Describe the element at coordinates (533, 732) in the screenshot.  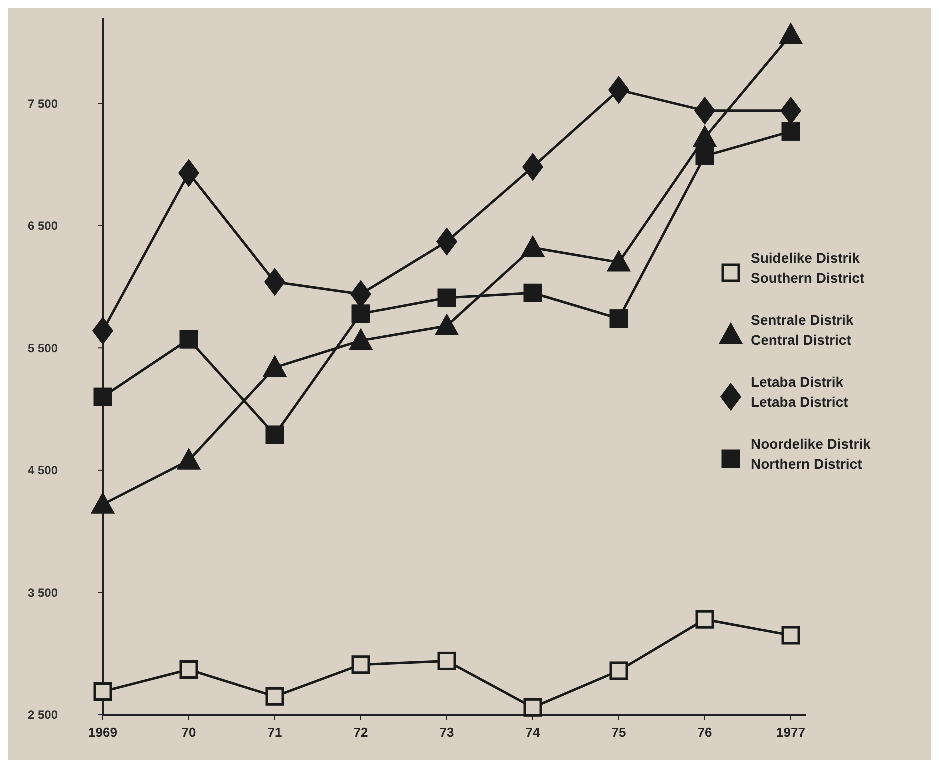
I see `x-tick-label: 74` at that location.